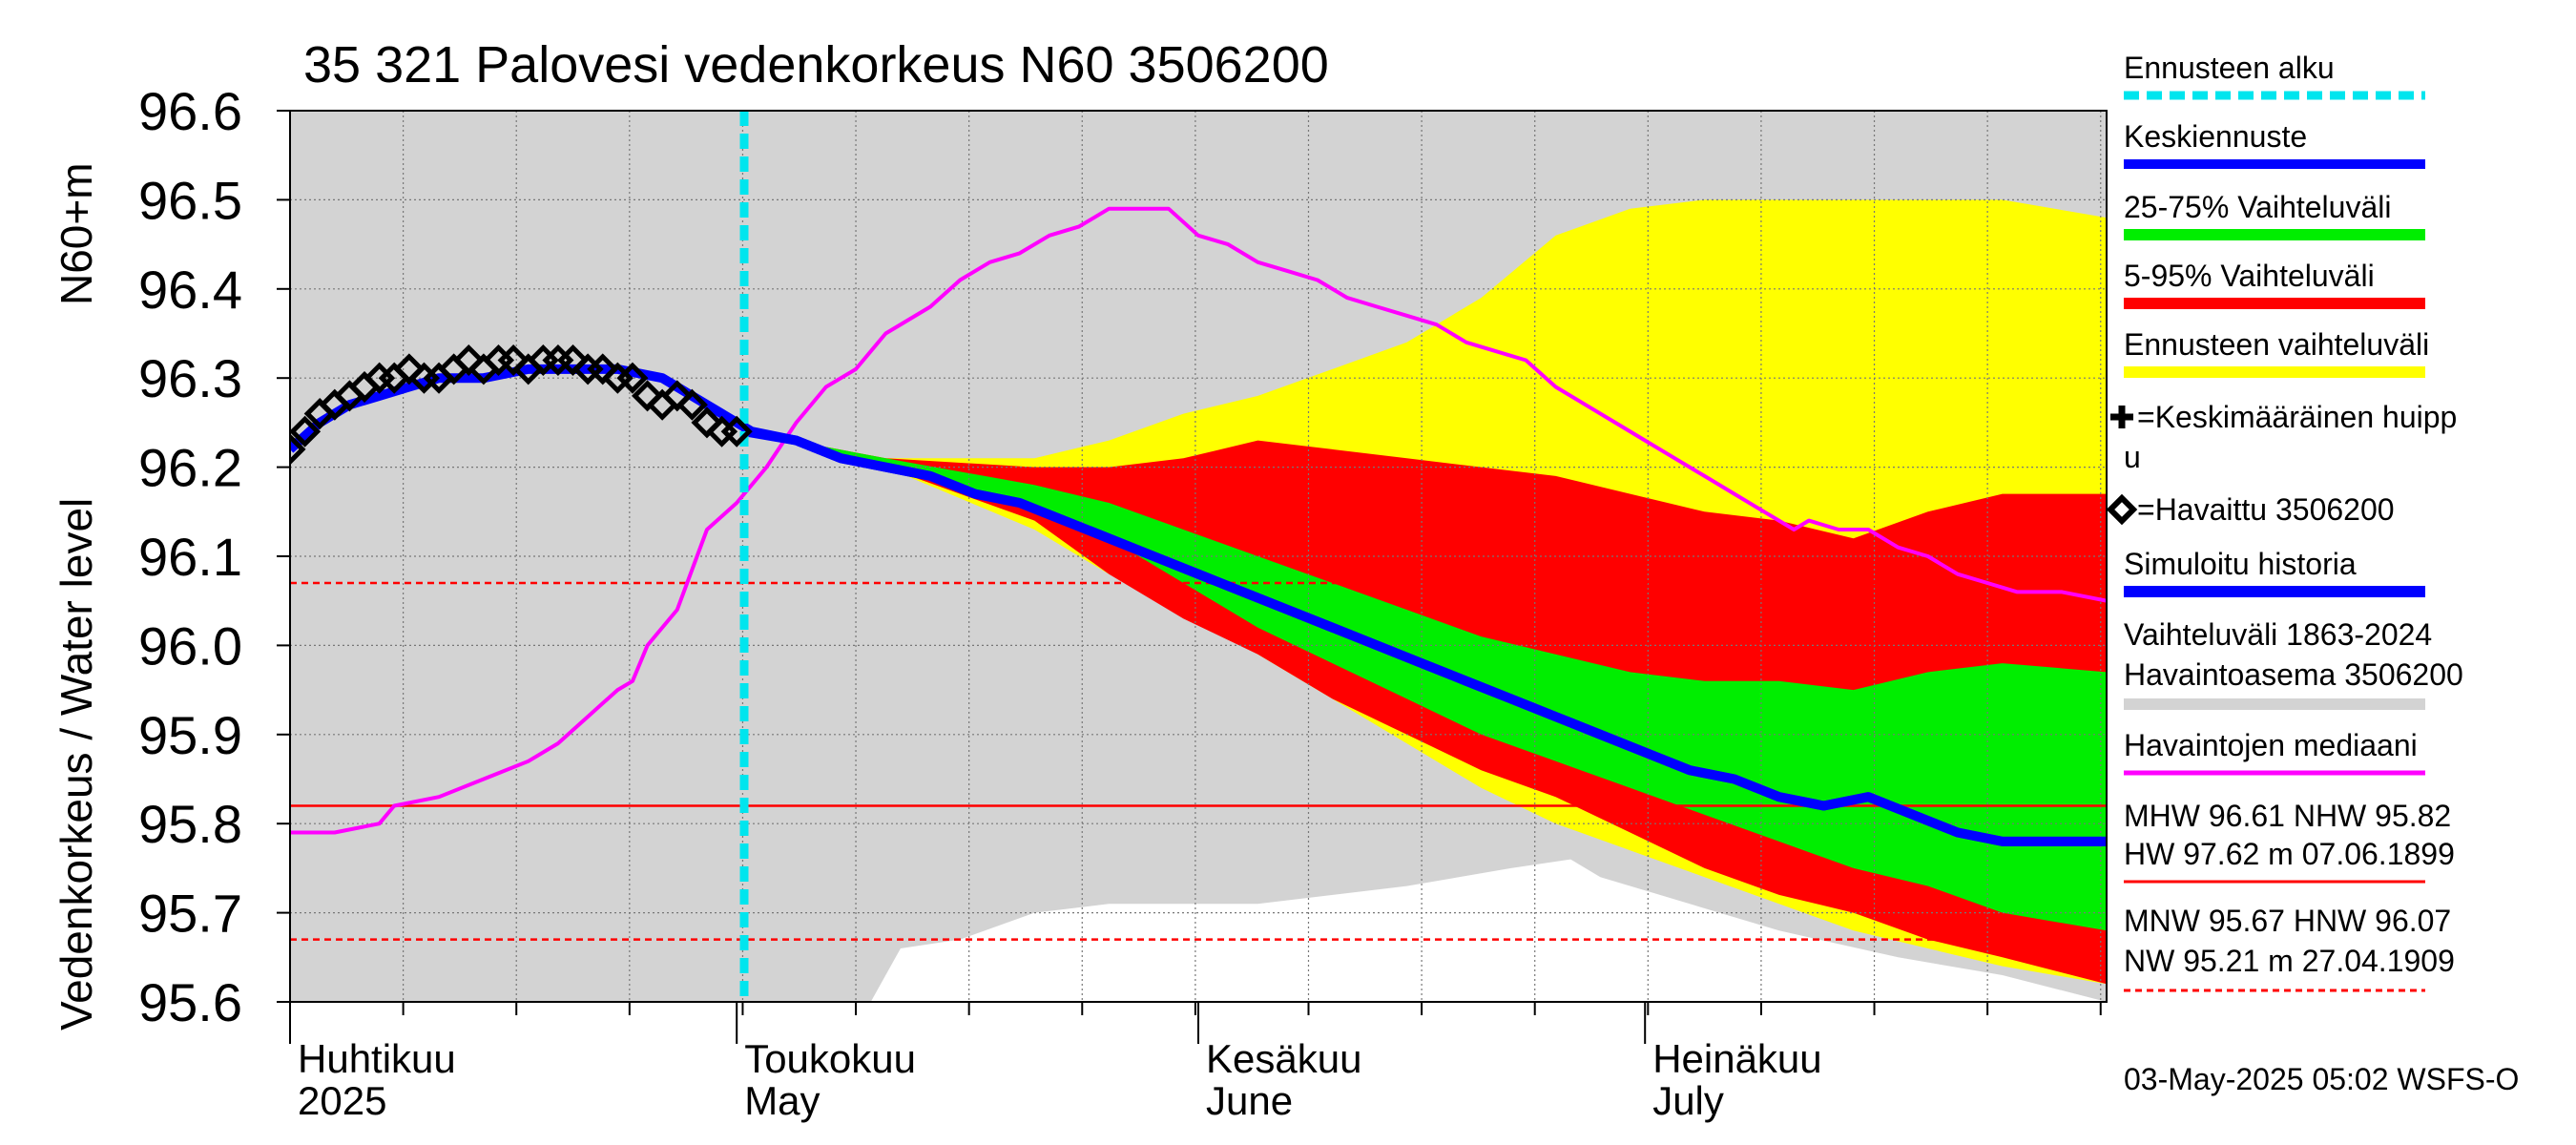 This screenshot has height=1145, width=2576. What do you see at coordinates (1688, 1100) in the screenshot?
I see `x-month-label-en: July` at bounding box center [1688, 1100].